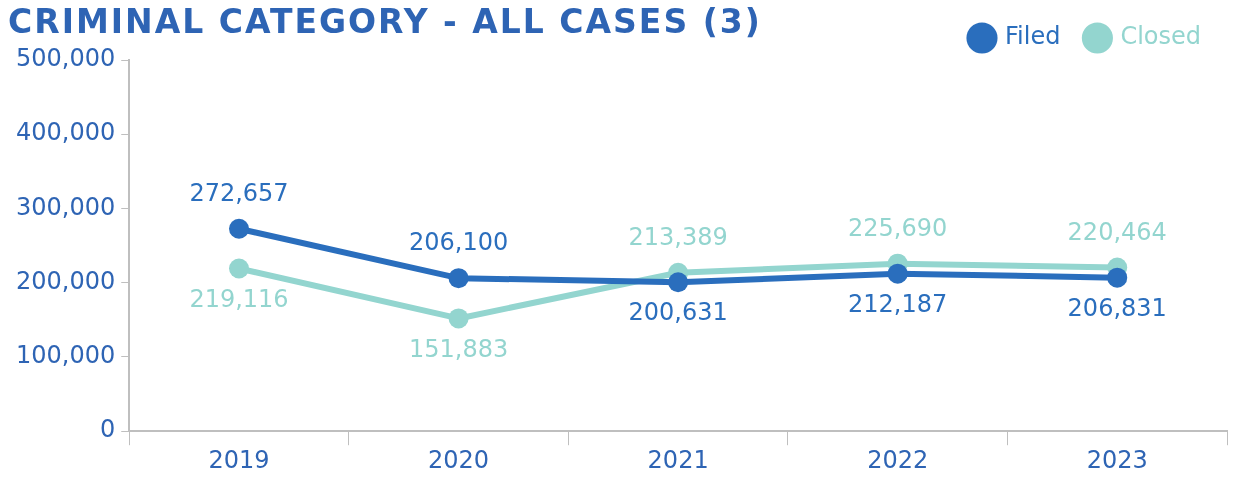 This screenshot has width=1245, height=482. Describe the element at coordinates (458, 242) in the screenshot. I see `data-label: 206,100` at that location.